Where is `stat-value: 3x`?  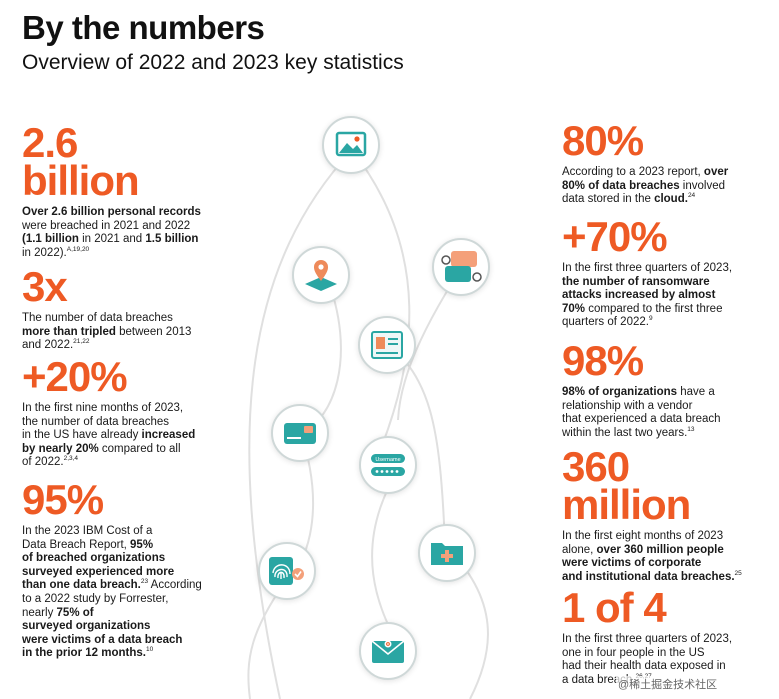 stat-value: 3x is located at coordinates (45, 286).